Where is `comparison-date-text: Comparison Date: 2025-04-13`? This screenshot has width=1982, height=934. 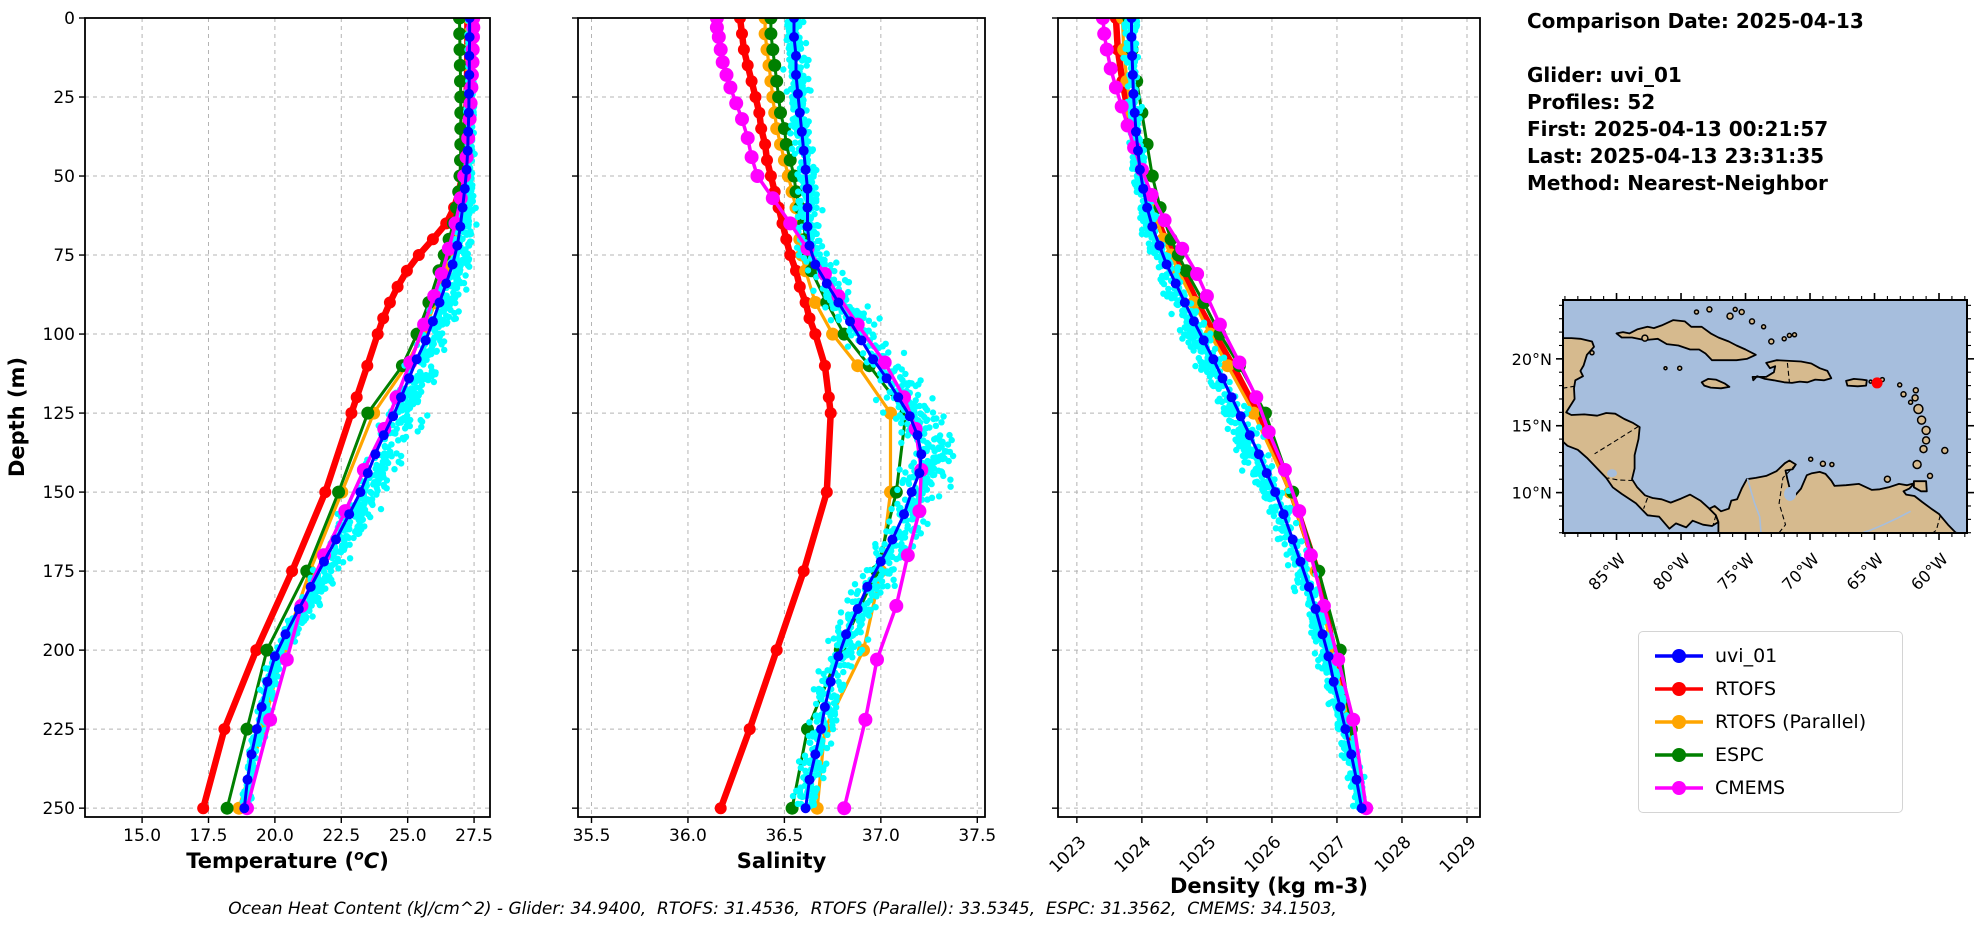 comparison-date-text: Comparison Date: 2025-04-13 is located at coordinates (1695, 21).